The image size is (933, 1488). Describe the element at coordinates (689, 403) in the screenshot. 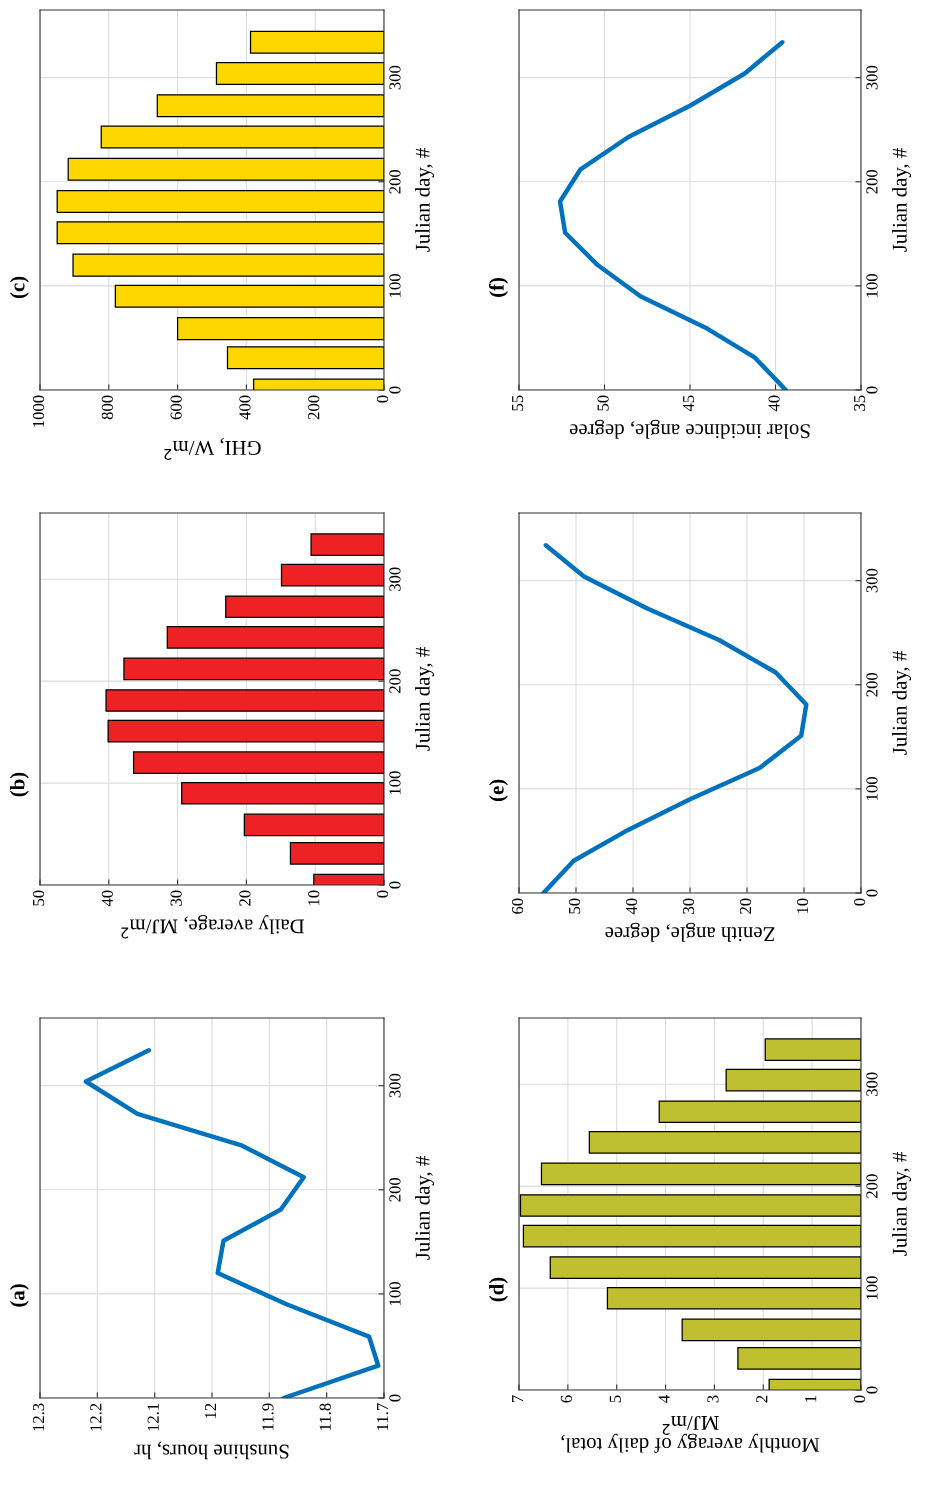

I see `x-tick-label: 45` at that location.